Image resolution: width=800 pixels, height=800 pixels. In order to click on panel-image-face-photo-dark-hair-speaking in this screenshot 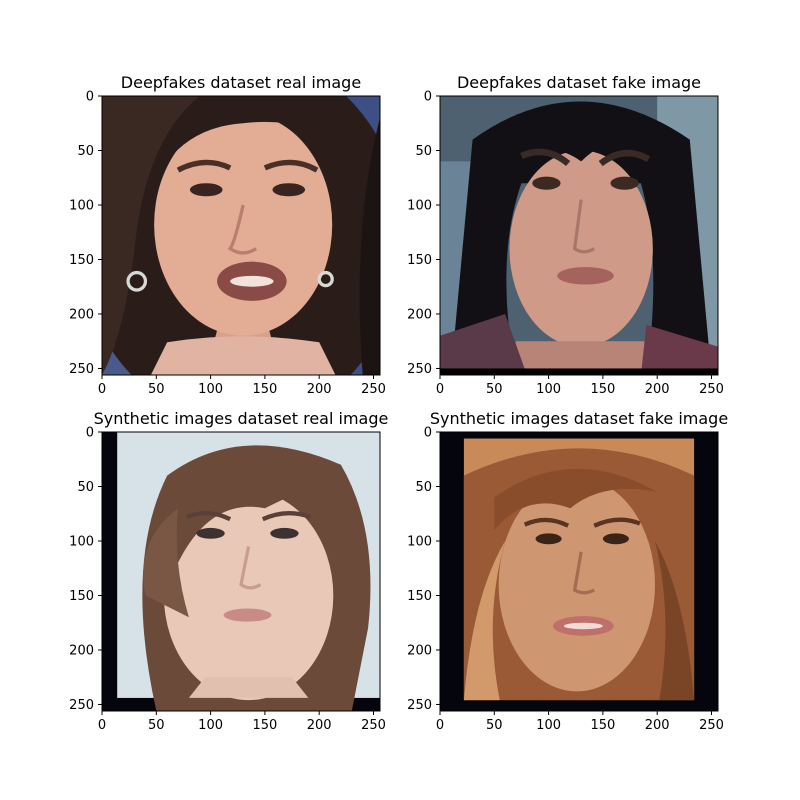, I will do `click(241, 235)`.